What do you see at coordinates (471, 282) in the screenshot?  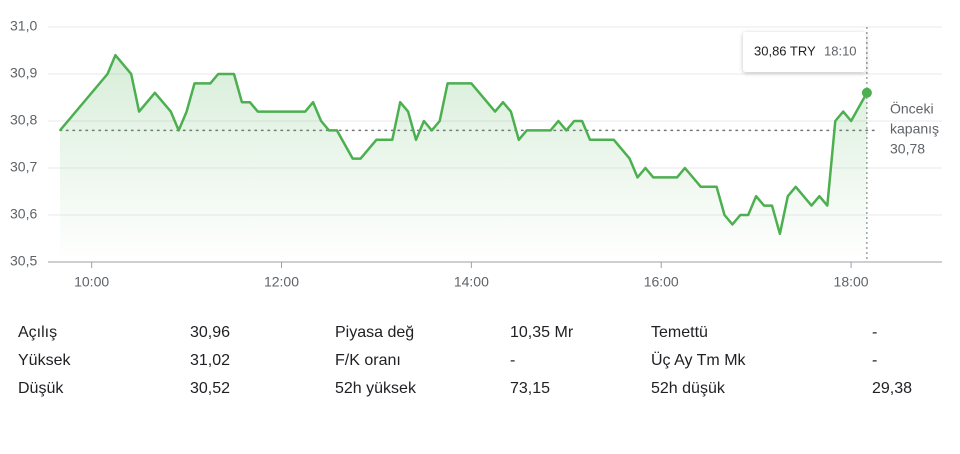 I see `x-tick-label: 14:00` at bounding box center [471, 282].